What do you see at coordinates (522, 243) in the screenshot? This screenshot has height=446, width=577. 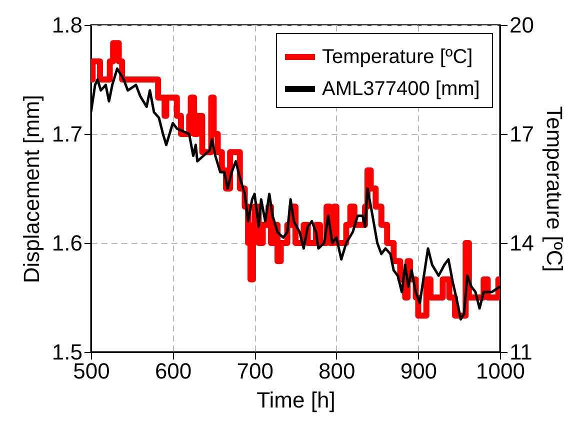 I see `y2-tick-label: 14` at bounding box center [522, 243].